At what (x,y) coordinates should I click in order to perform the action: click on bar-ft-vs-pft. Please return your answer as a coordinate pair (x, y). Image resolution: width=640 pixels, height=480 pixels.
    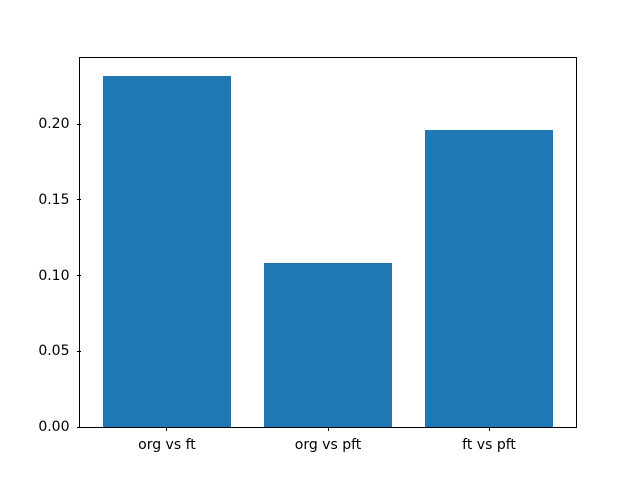
    Looking at the image, I should click on (489, 278).